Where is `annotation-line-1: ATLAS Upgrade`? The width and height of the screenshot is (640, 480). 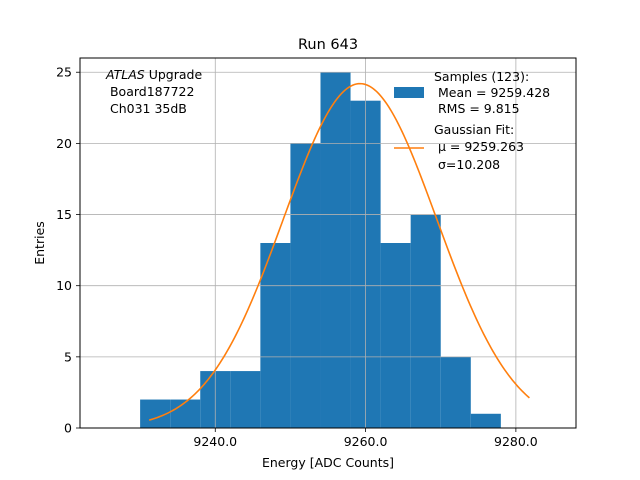 annotation-line-1: ATLAS Upgrade is located at coordinates (153, 74).